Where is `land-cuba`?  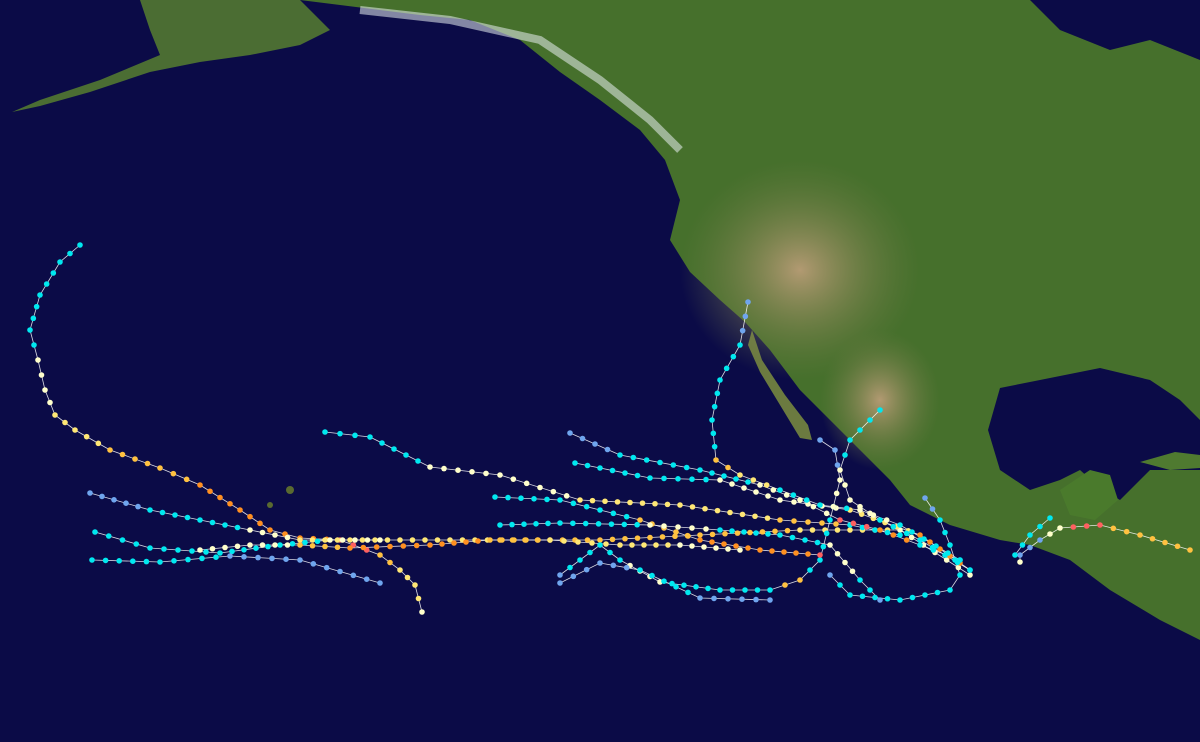 land-cuba is located at coordinates (1170, 461).